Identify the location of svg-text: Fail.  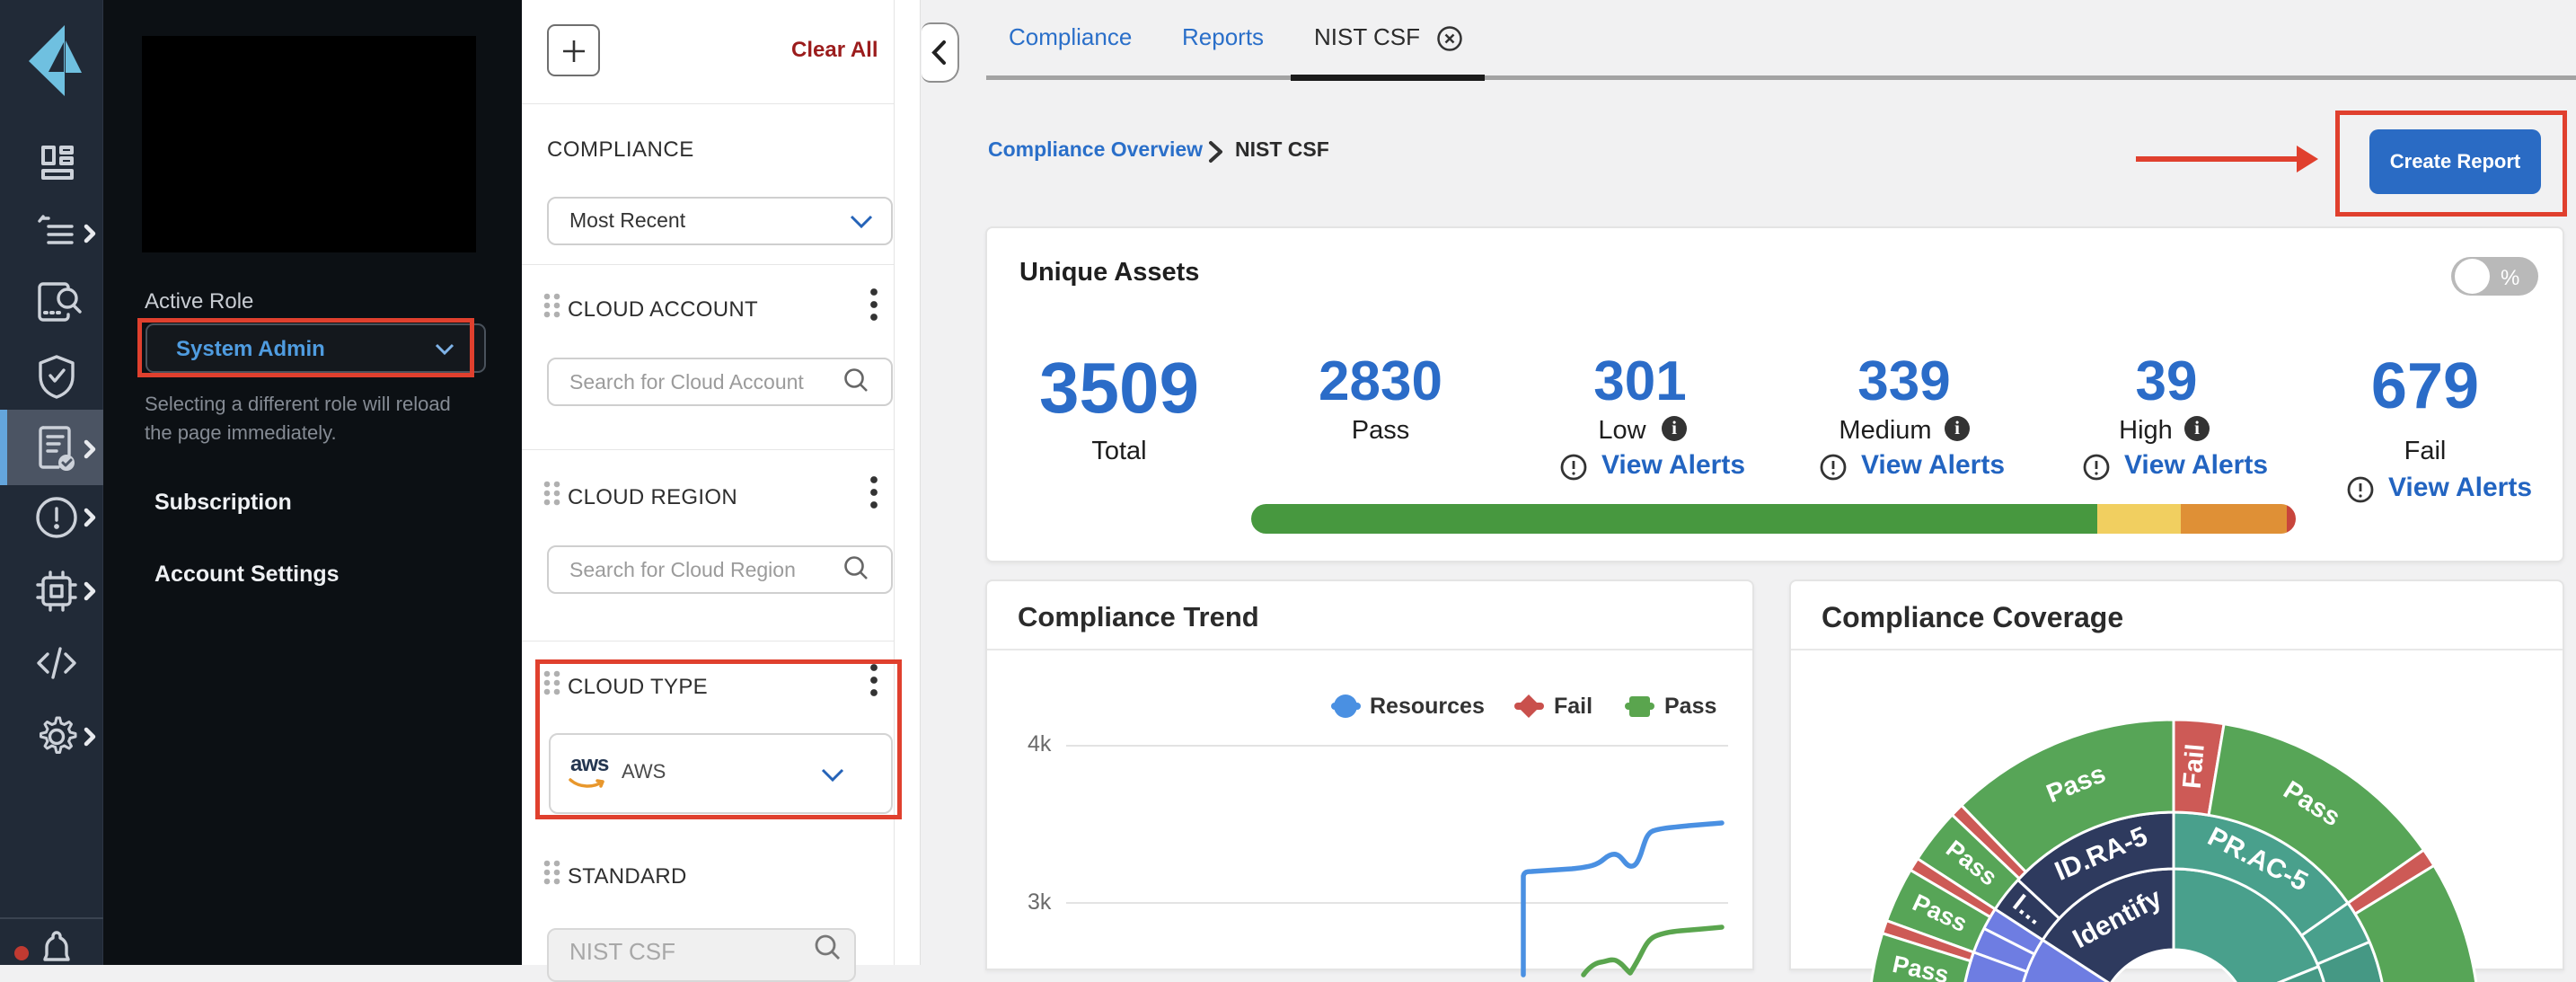
(2194, 767).